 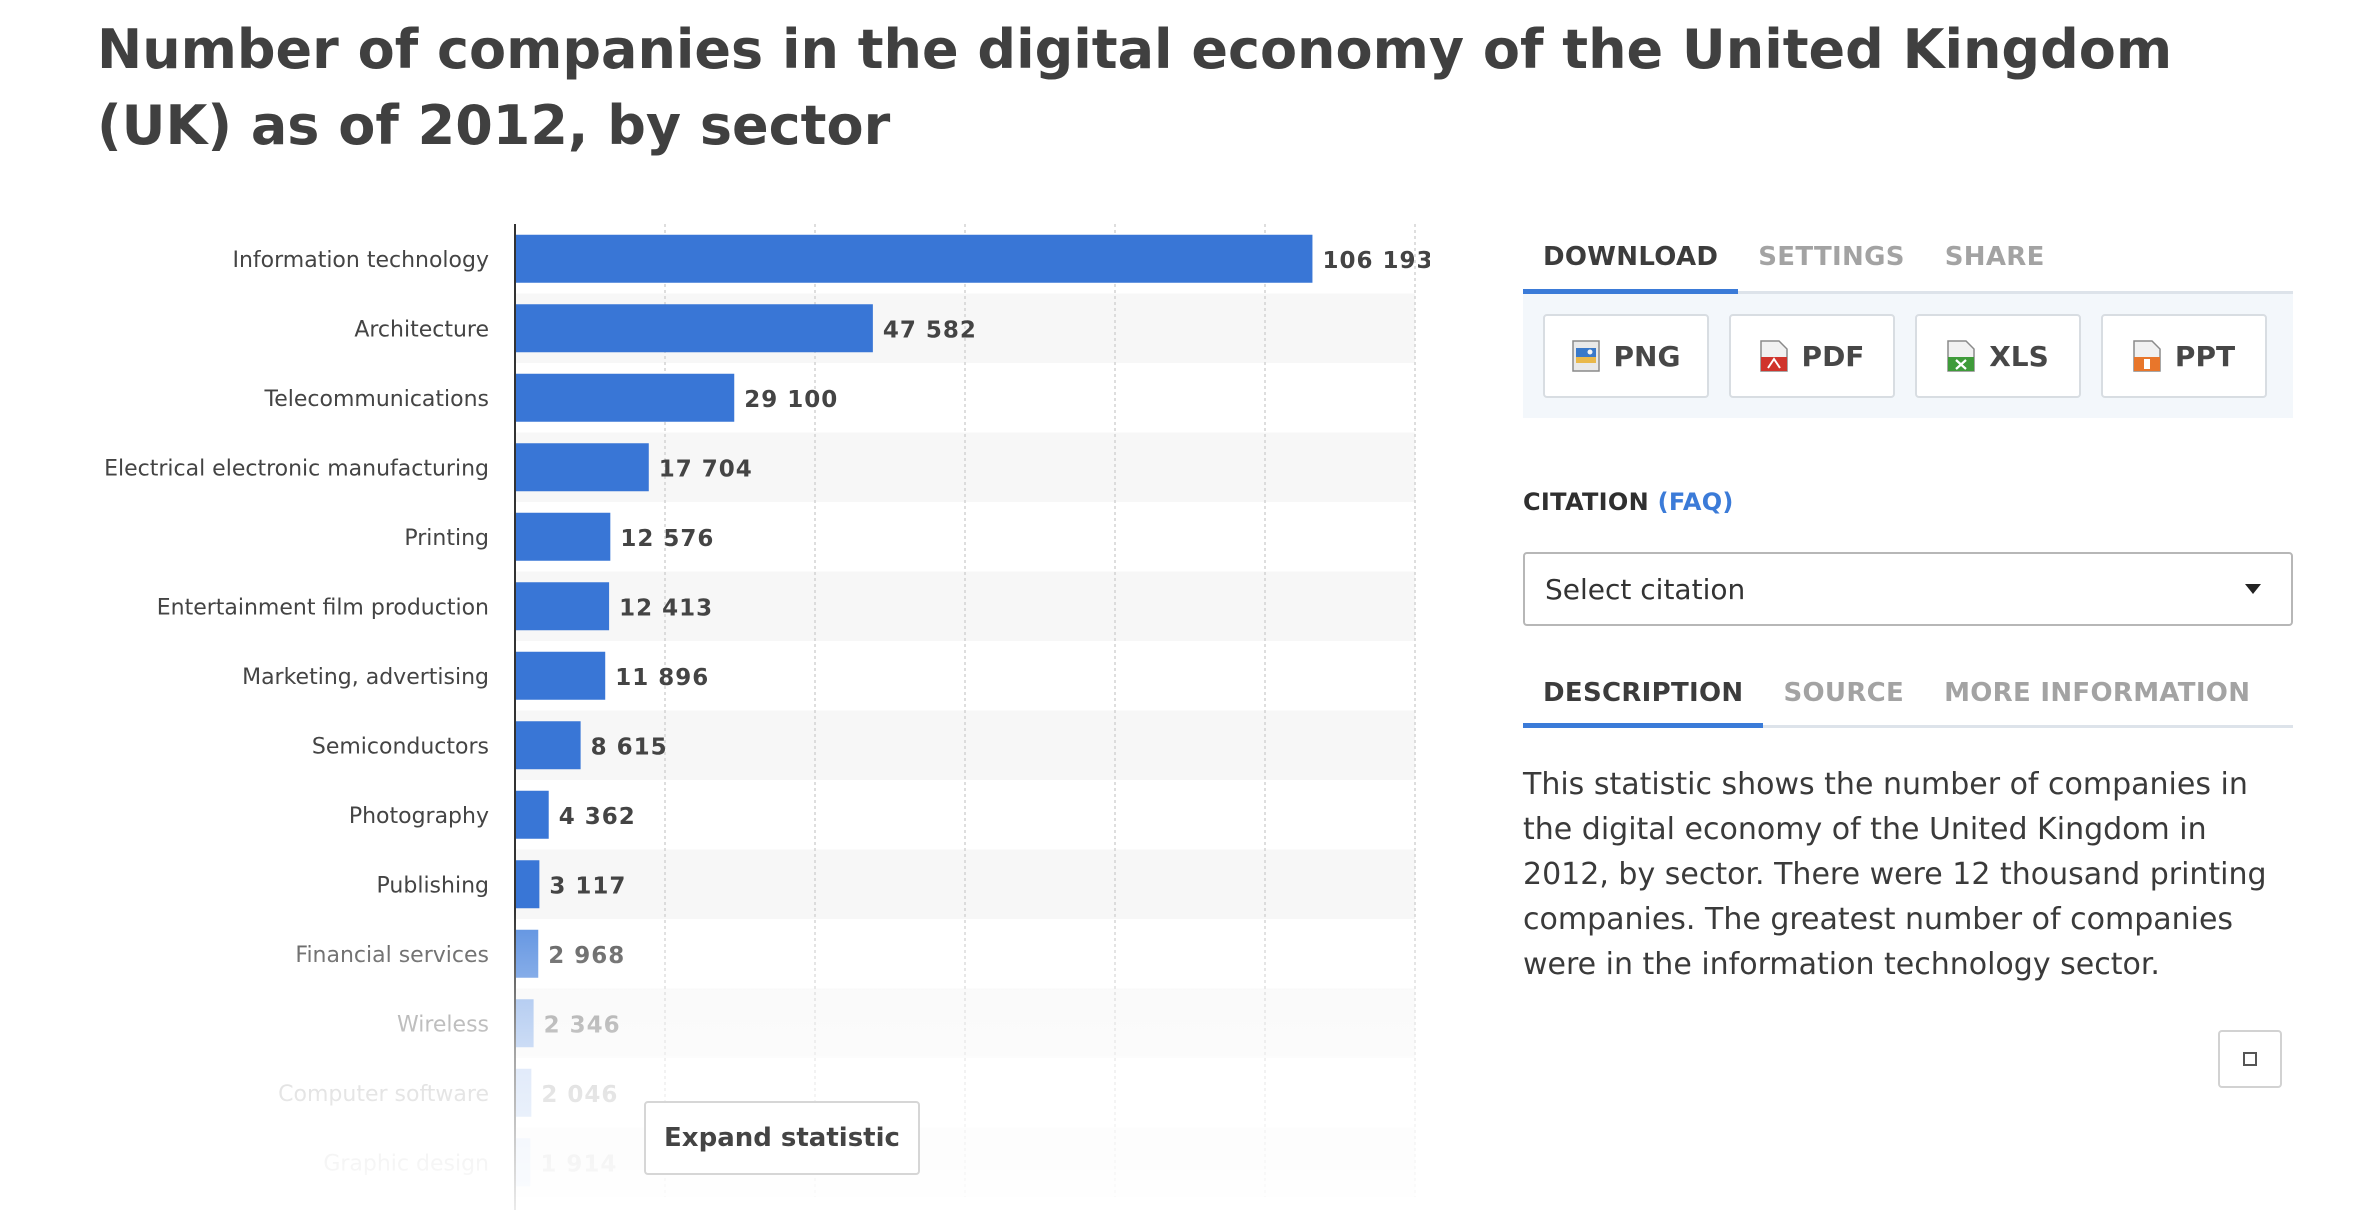 I want to click on value-label: 8 615, so click(x=629, y=747).